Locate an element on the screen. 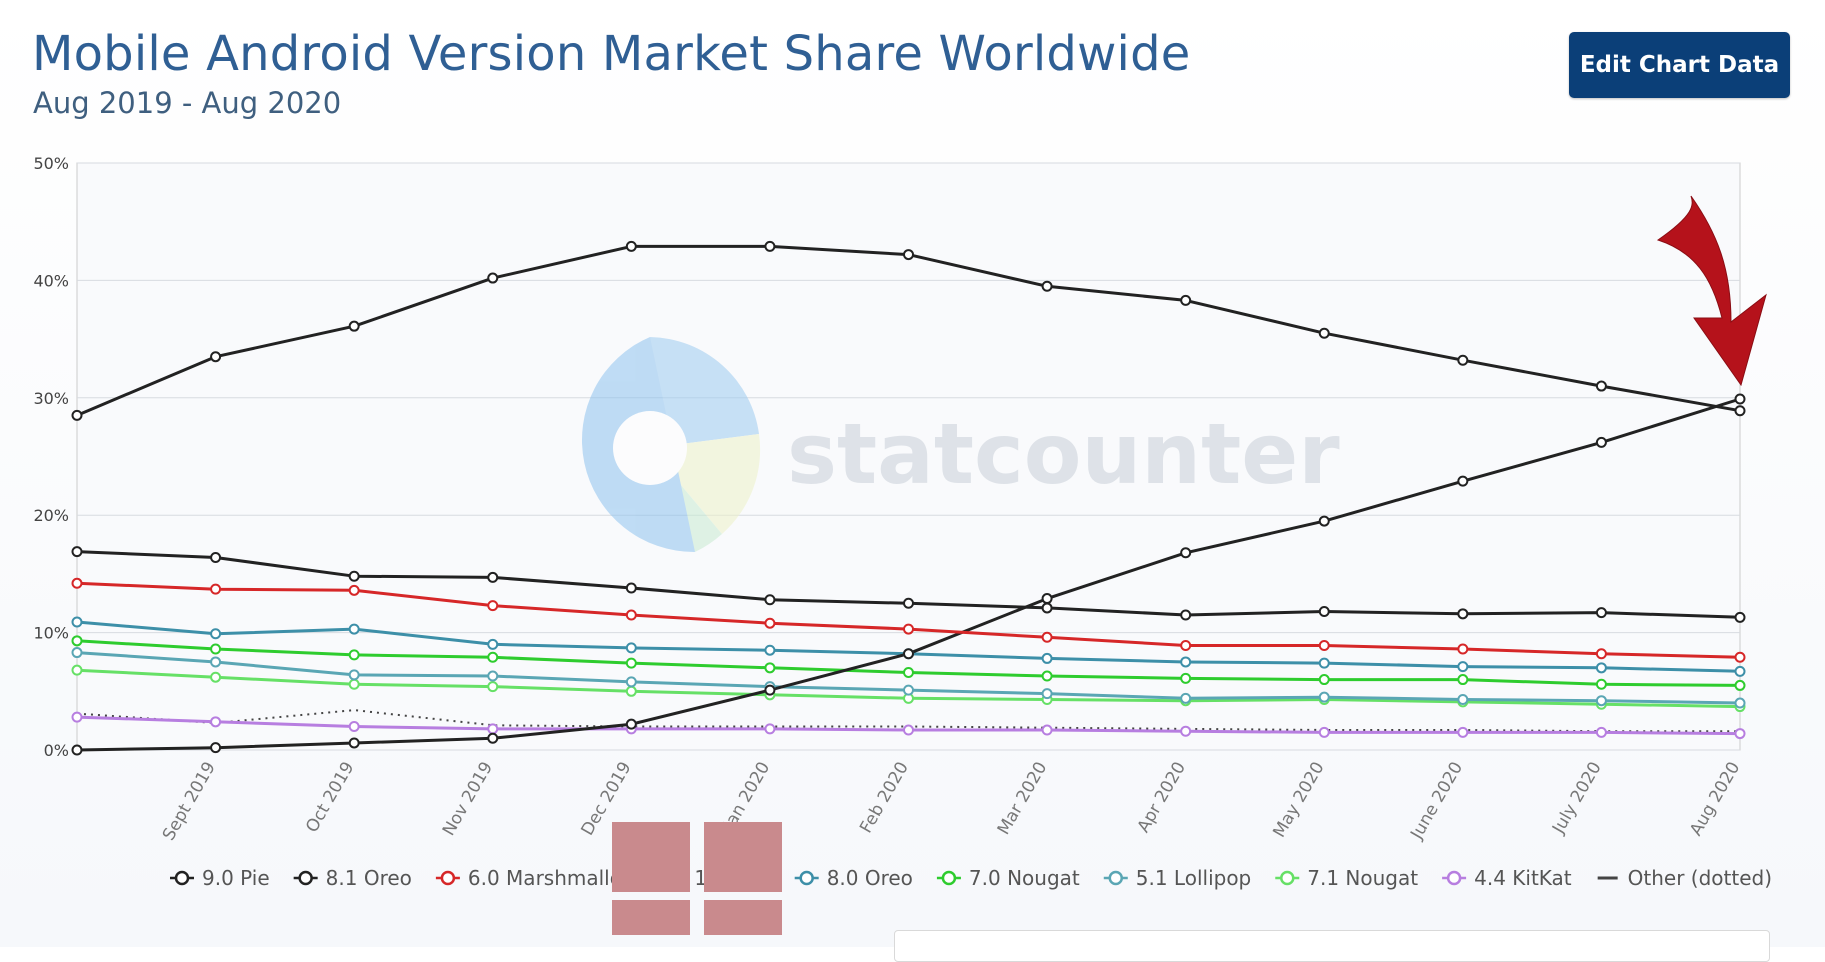  x-tick-label: Mar 2020 is located at coordinates (1023, 799).